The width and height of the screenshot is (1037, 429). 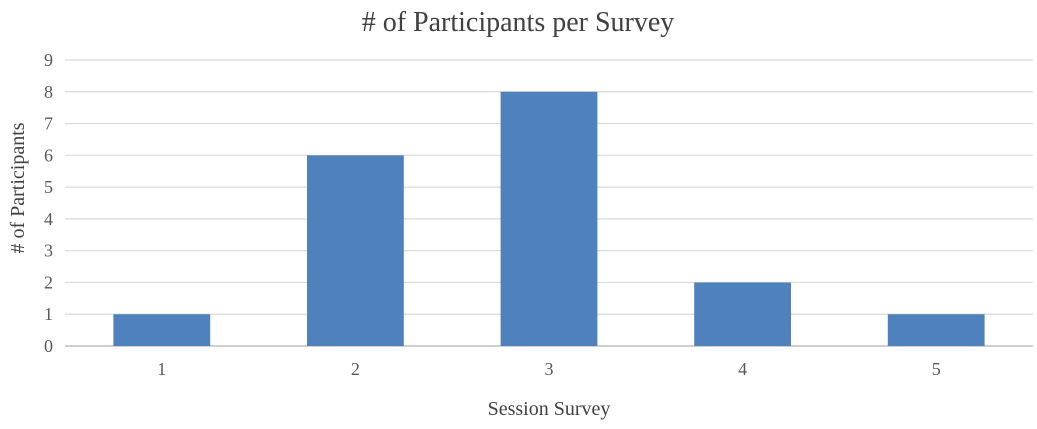 What do you see at coordinates (518, 22) in the screenshot?
I see `chart-title: # of Participants per Survey` at bounding box center [518, 22].